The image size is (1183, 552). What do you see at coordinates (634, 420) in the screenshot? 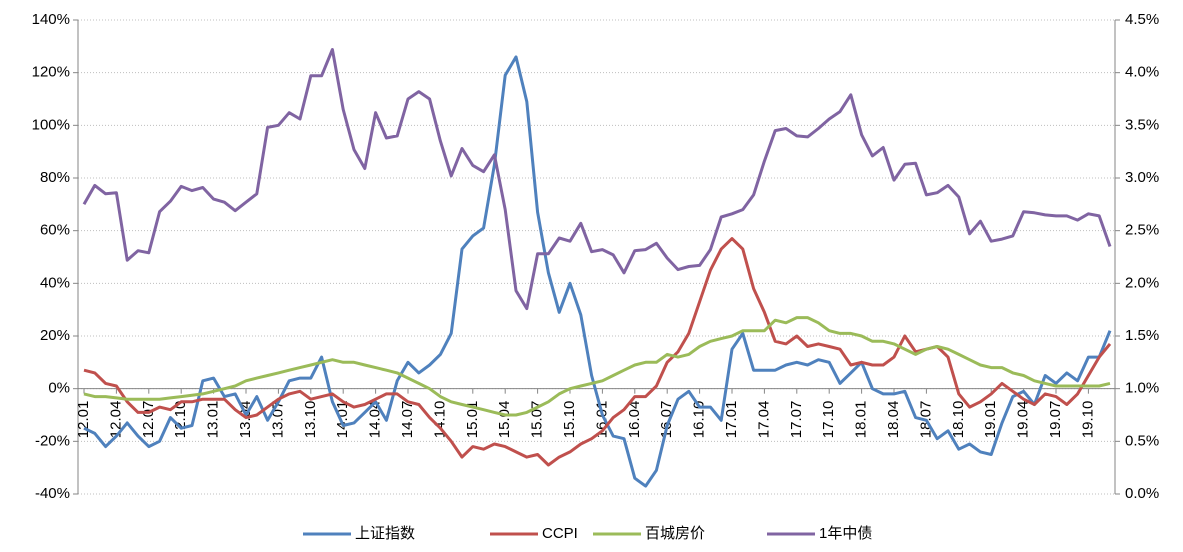
I see `x-tick-label: 16.04` at bounding box center [634, 420].